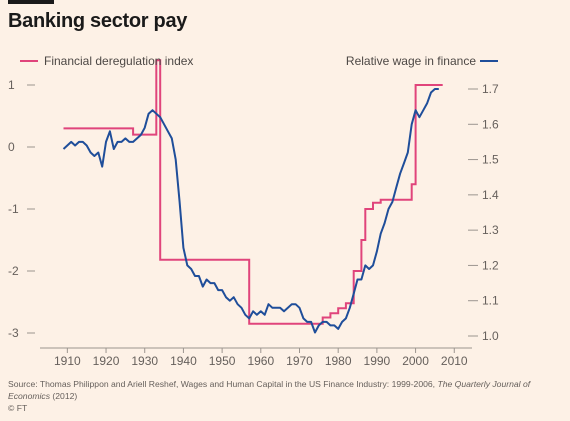 This screenshot has width=570, height=421. What do you see at coordinates (260, 361) in the screenshot?
I see `x-tick-label: 1960` at bounding box center [260, 361].